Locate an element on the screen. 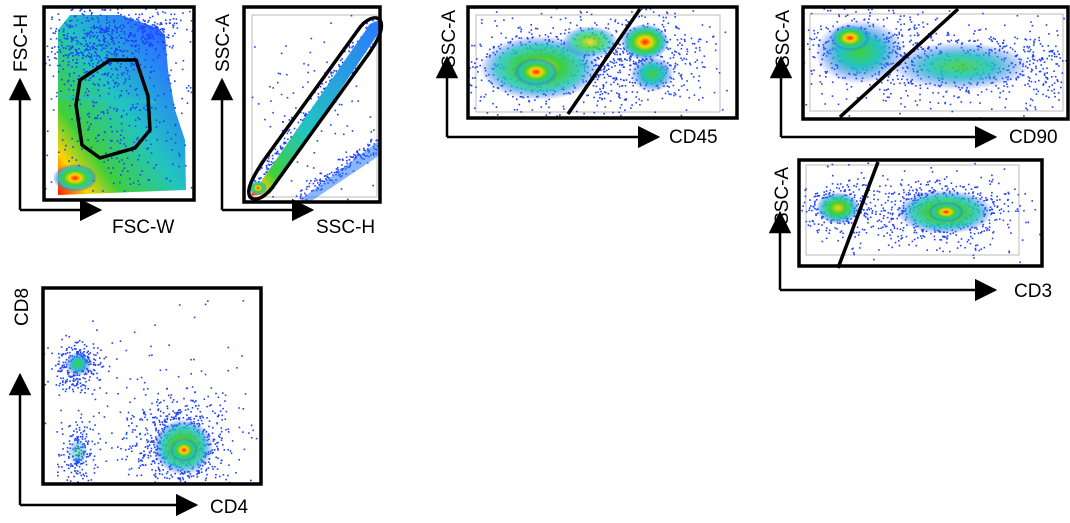 Image resolution: width=1070 pixels, height=523 pixels. x-axis-label: FSC-W is located at coordinates (143, 227).